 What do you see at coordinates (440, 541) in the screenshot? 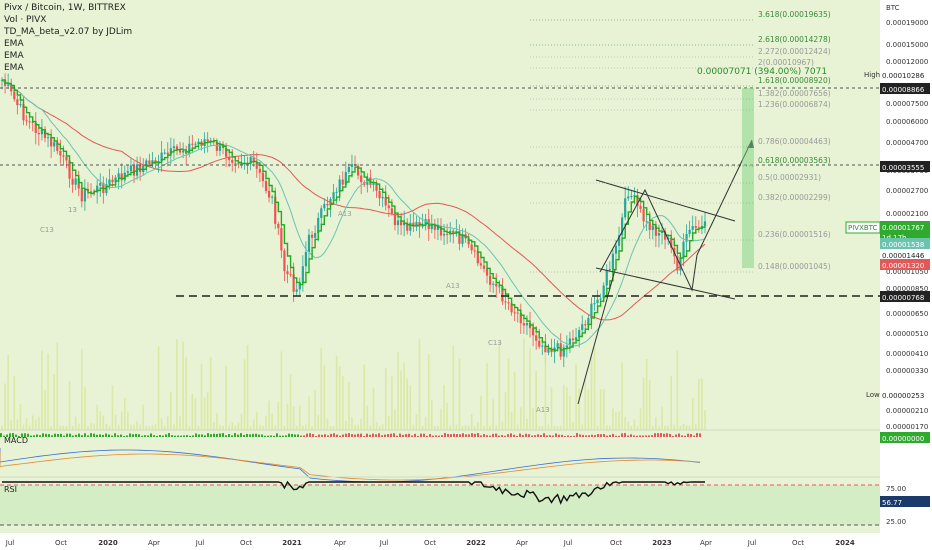
I see `time-axis` at bounding box center [440, 541].